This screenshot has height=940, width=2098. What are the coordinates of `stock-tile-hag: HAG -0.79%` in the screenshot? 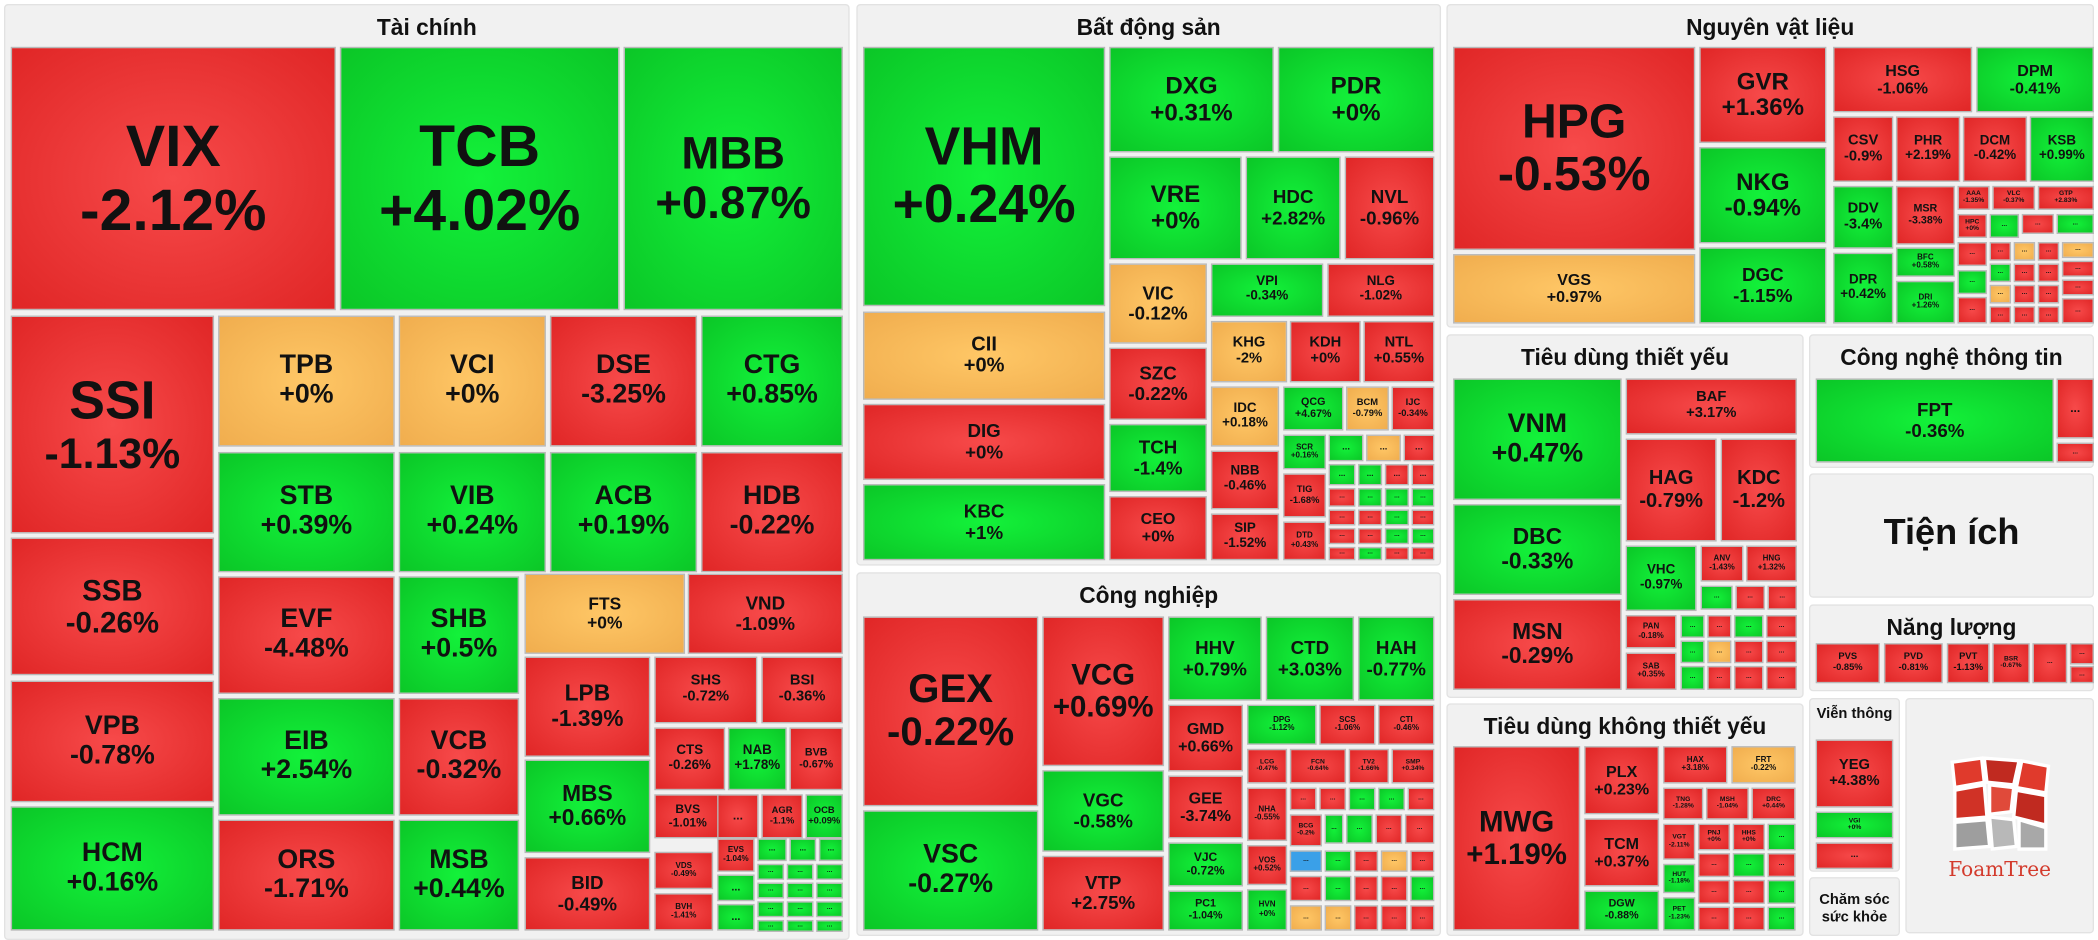 It's located at (1671, 490).